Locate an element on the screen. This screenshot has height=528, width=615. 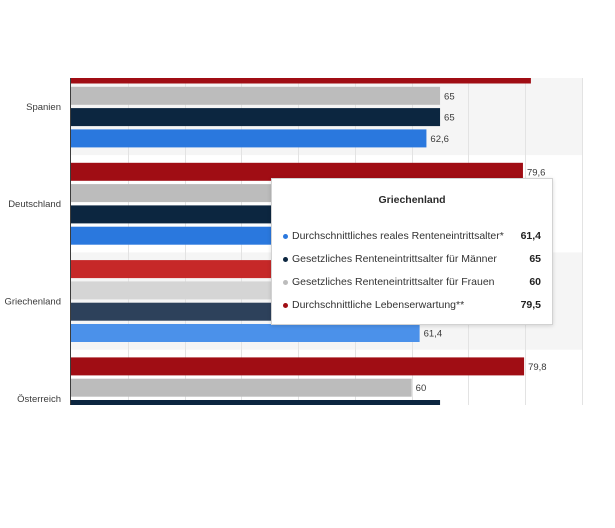
tooltip-row-value: 61,4 is located at coordinates (530, 236).